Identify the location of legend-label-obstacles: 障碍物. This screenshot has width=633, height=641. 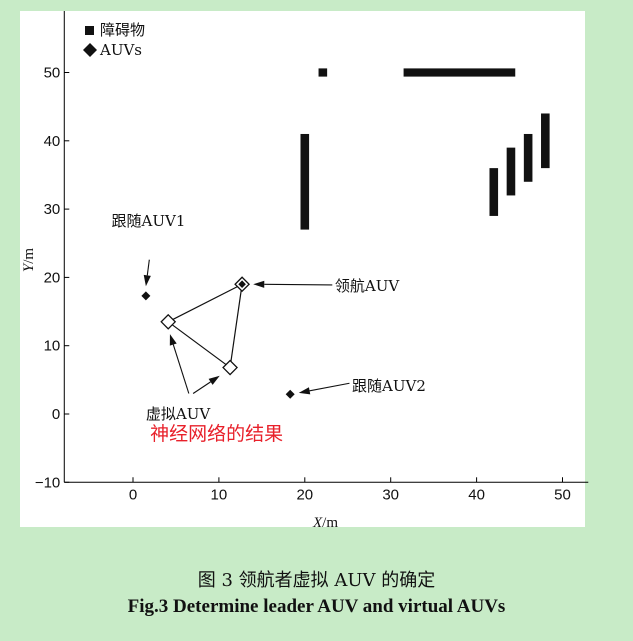
(122, 30).